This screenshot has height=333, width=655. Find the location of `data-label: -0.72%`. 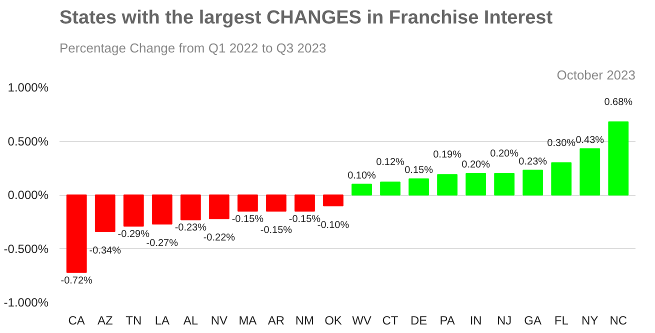

data-label: -0.72% is located at coordinates (76, 280).